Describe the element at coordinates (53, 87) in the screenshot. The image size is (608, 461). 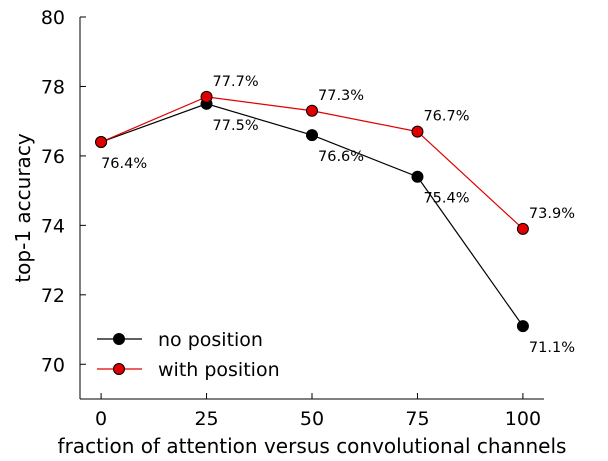
I see `y-tick-label: 78` at that location.